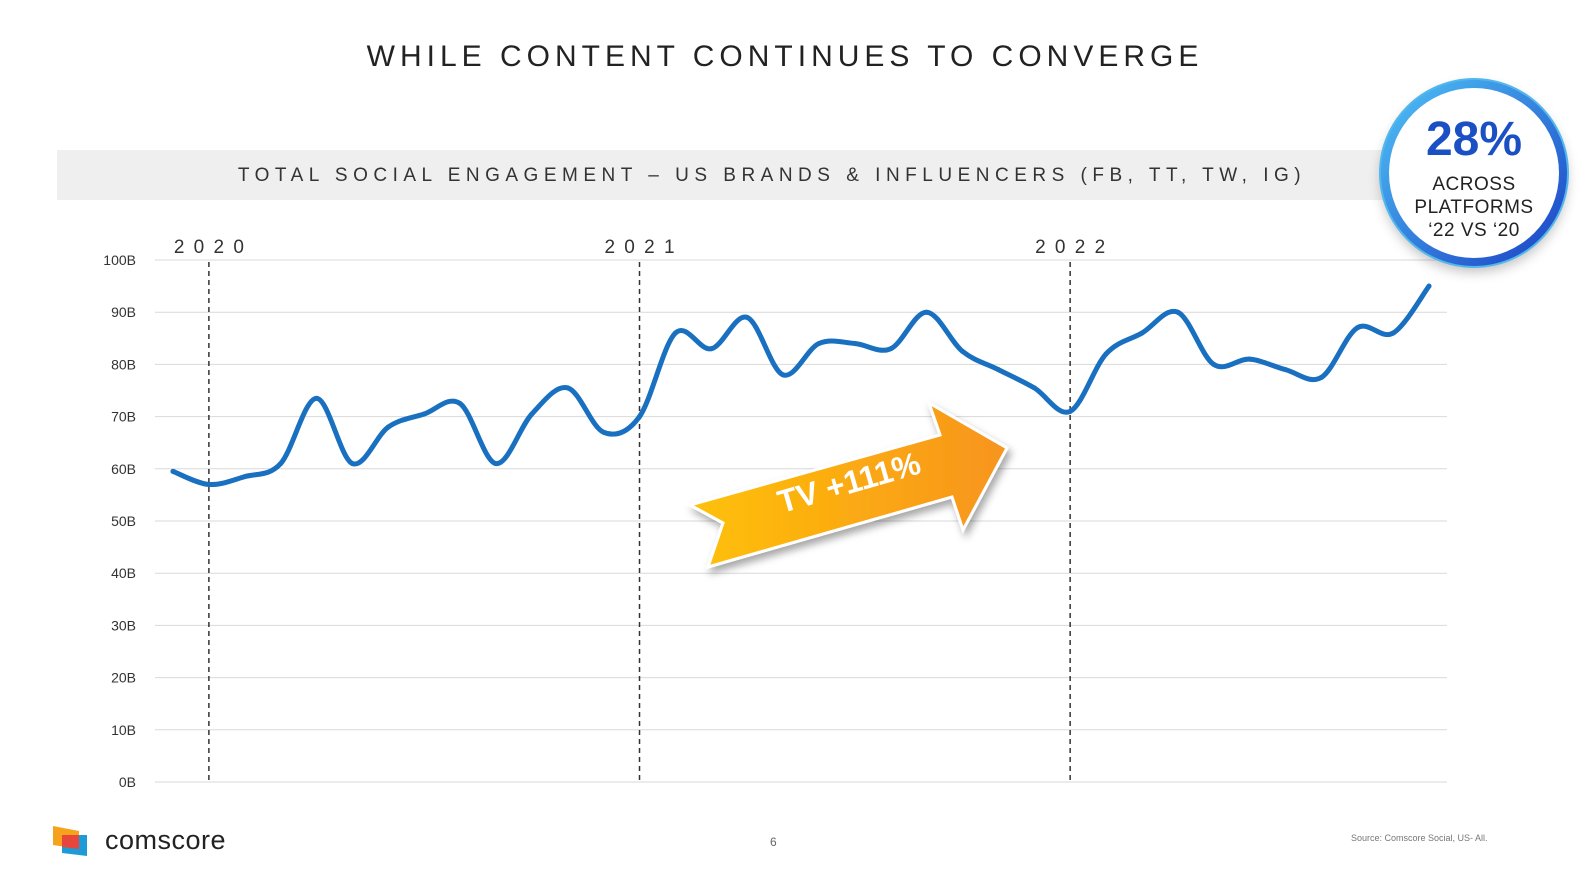  Describe the element at coordinates (1474, 139) in the screenshot. I see `badge-percent: 28%` at that location.